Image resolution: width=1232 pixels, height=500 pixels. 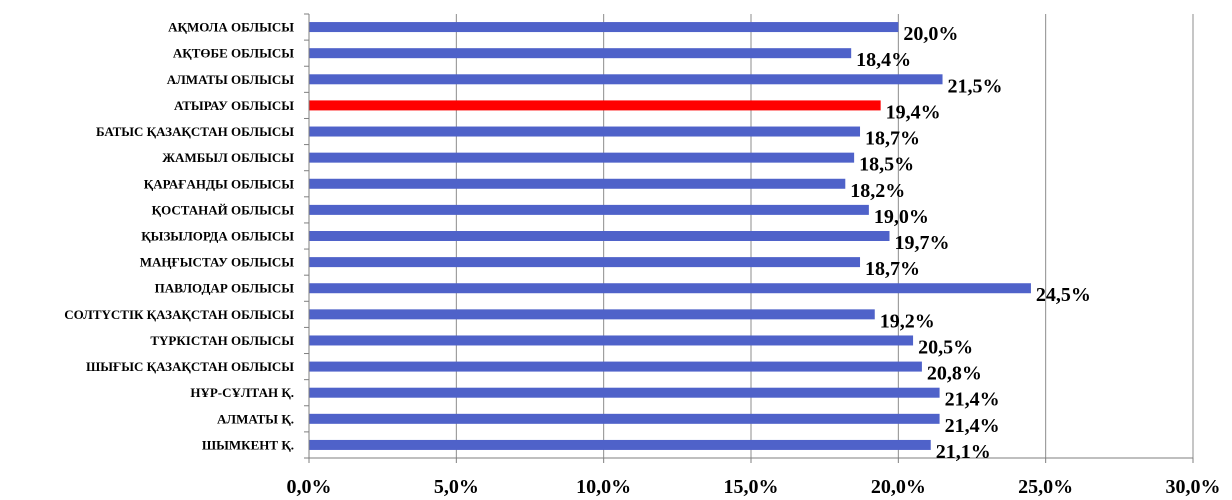 I want to click on category-label: НҰР-СҰЛТАН Қ., so click(x=242, y=392).